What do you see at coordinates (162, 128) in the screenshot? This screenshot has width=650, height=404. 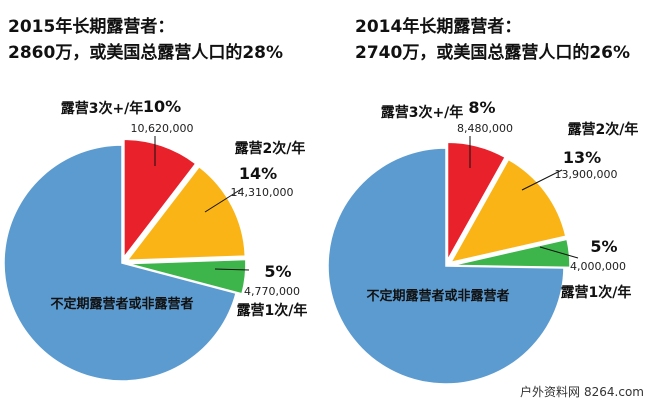 I see `slice-count-label: 10,620,000` at bounding box center [162, 128].